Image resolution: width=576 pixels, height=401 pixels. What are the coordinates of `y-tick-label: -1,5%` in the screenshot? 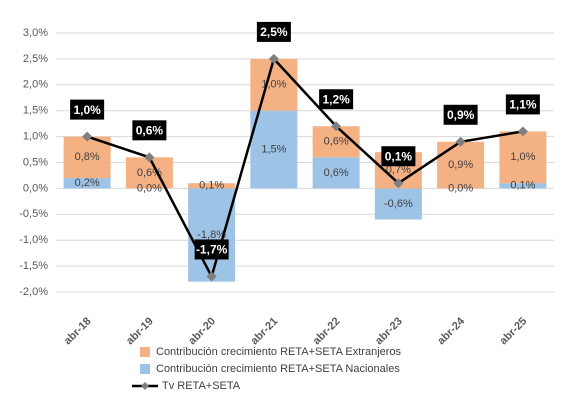 It's located at (33, 266).